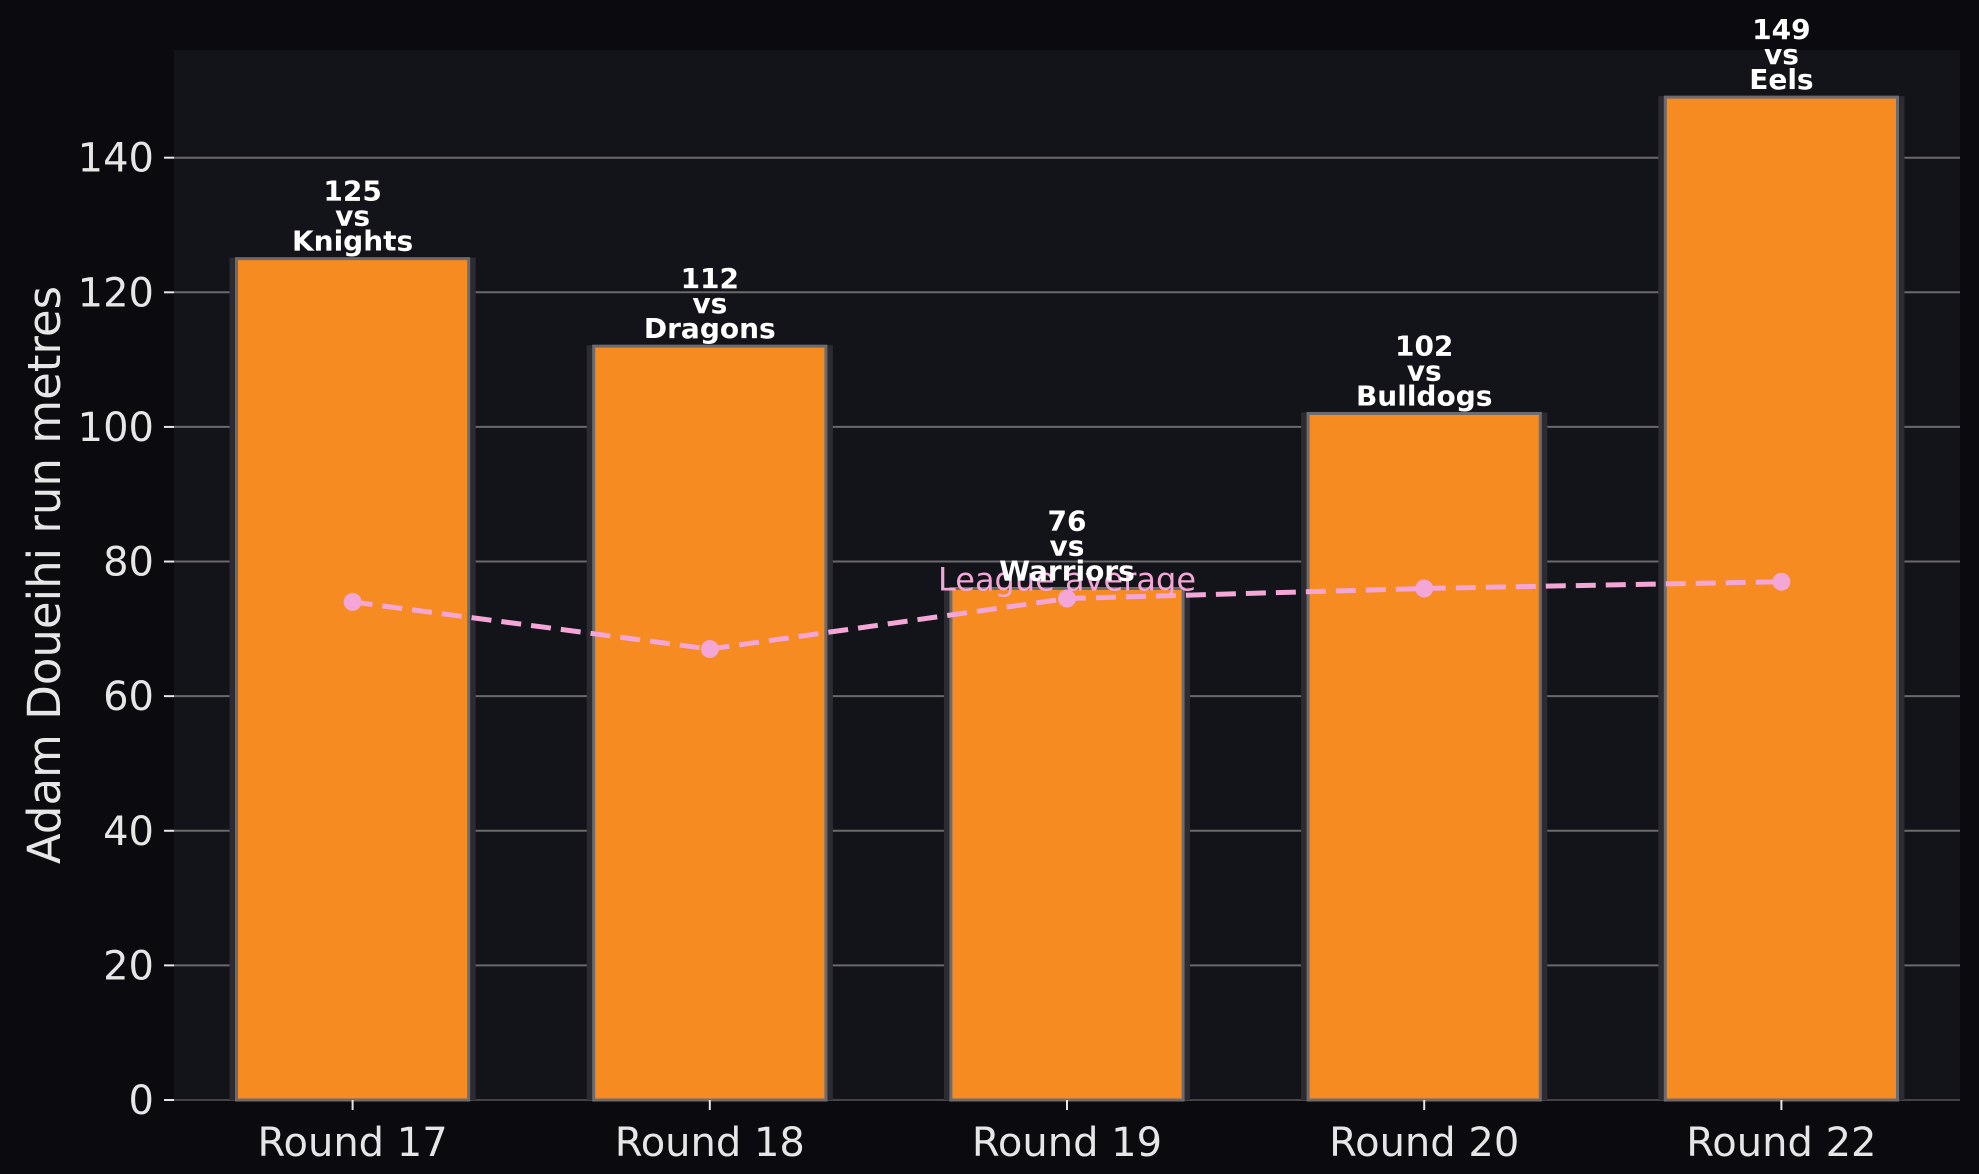  What do you see at coordinates (1781, 1143) in the screenshot?
I see `x-tick-label: Round 22` at bounding box center [1781, 1143].